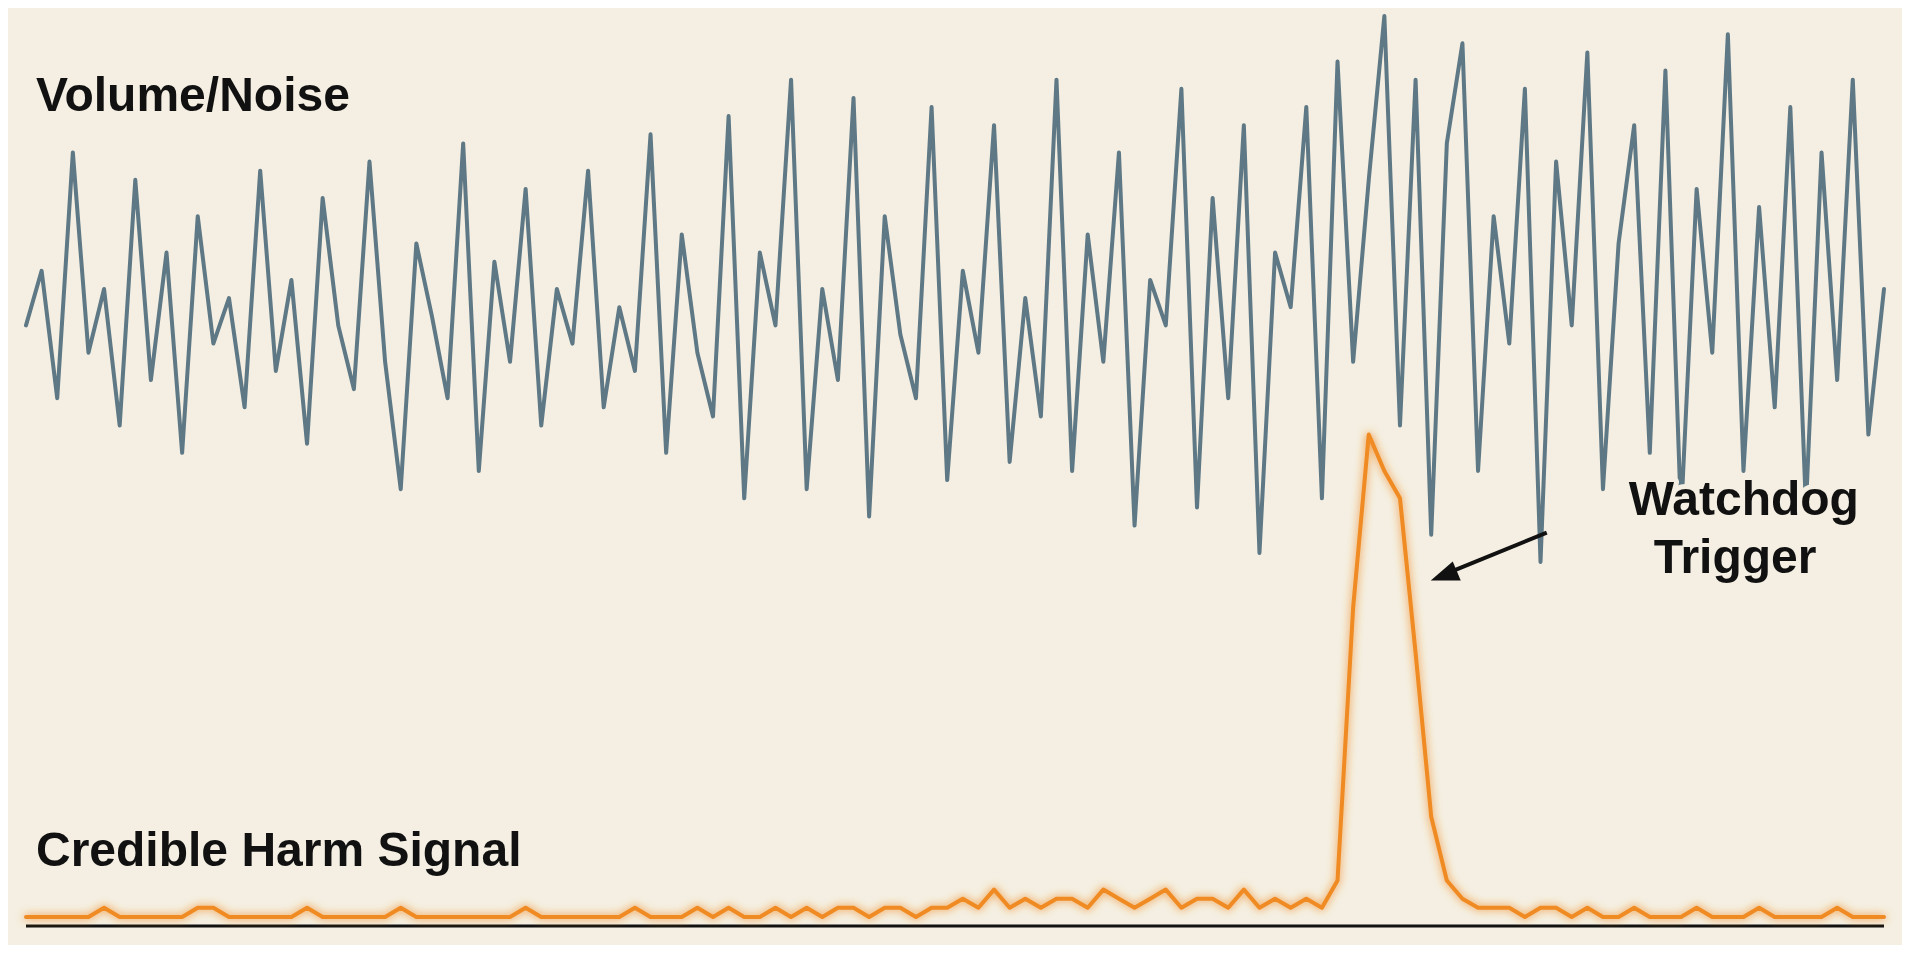 The height and width of the screenshot is (953, 1910). What do you see at coordinates (279, 849) in the screenshot?
I see `series-label: Credible Harm Signal` at bounding box center [279, 849].